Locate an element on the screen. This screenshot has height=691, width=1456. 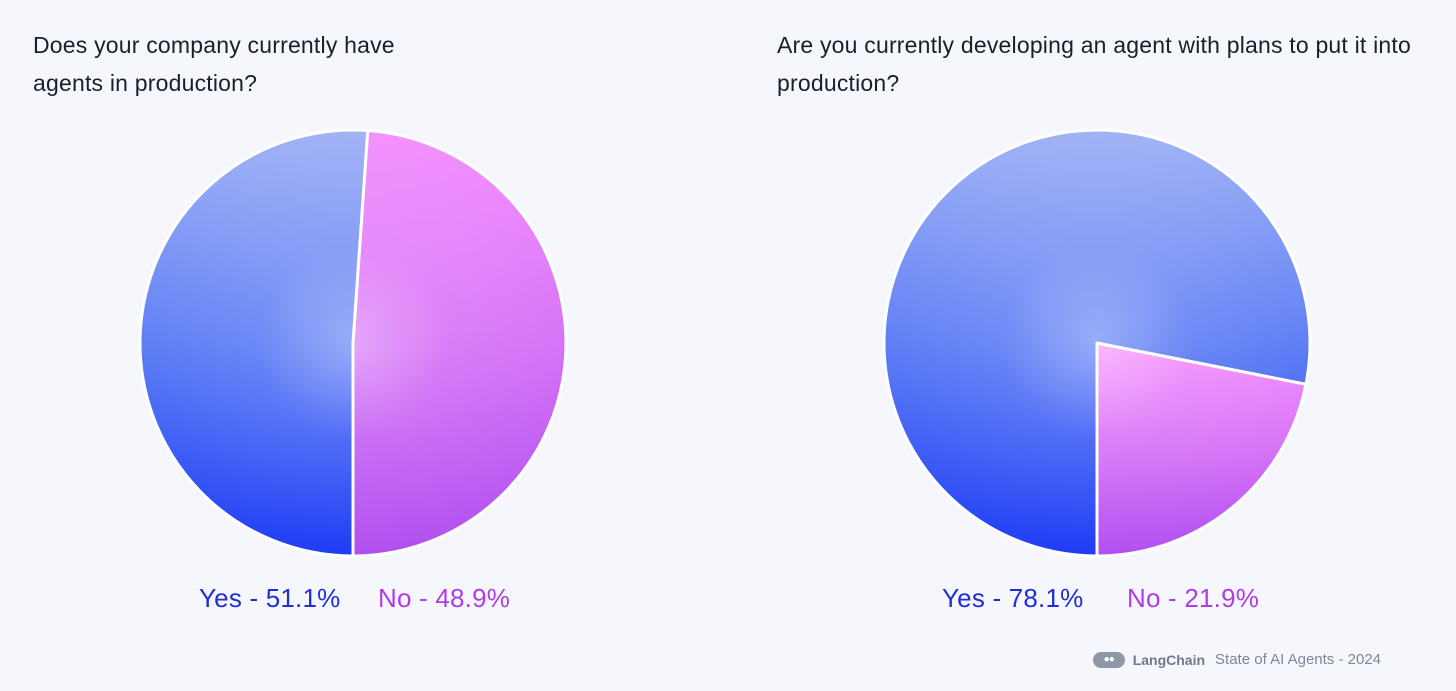
legend-no: No - 21.9% is located at coordinates (1193, 598).